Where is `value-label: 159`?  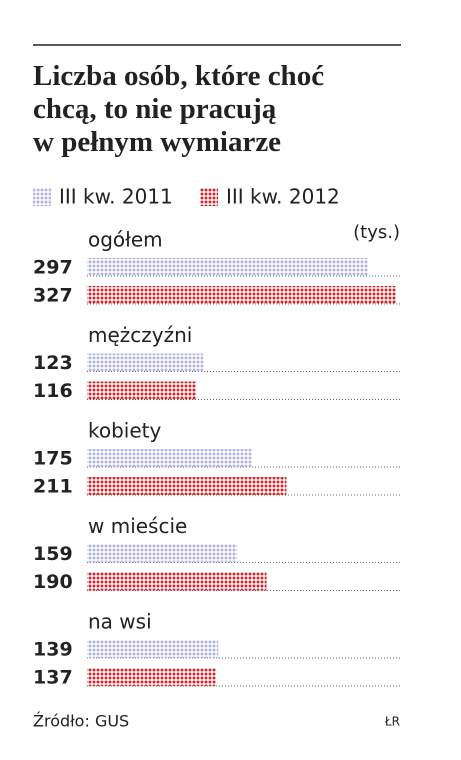
value-label: 159 is located at coordinates (53, 554).